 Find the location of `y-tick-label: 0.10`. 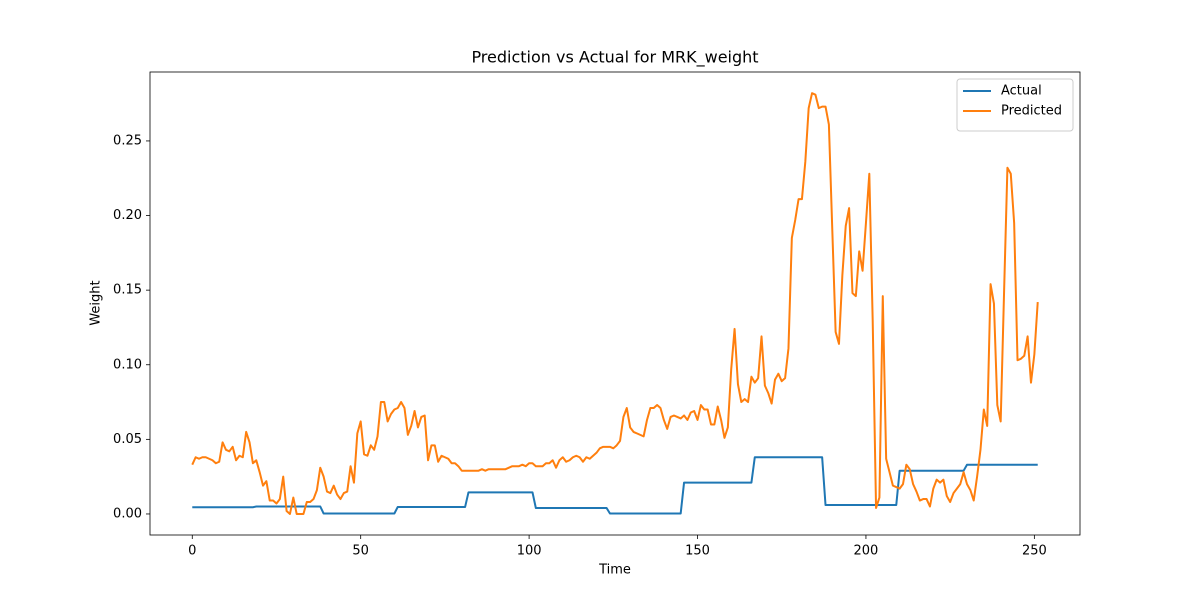

y-tick-label: 0.10 is located at coordinates (127, 364).